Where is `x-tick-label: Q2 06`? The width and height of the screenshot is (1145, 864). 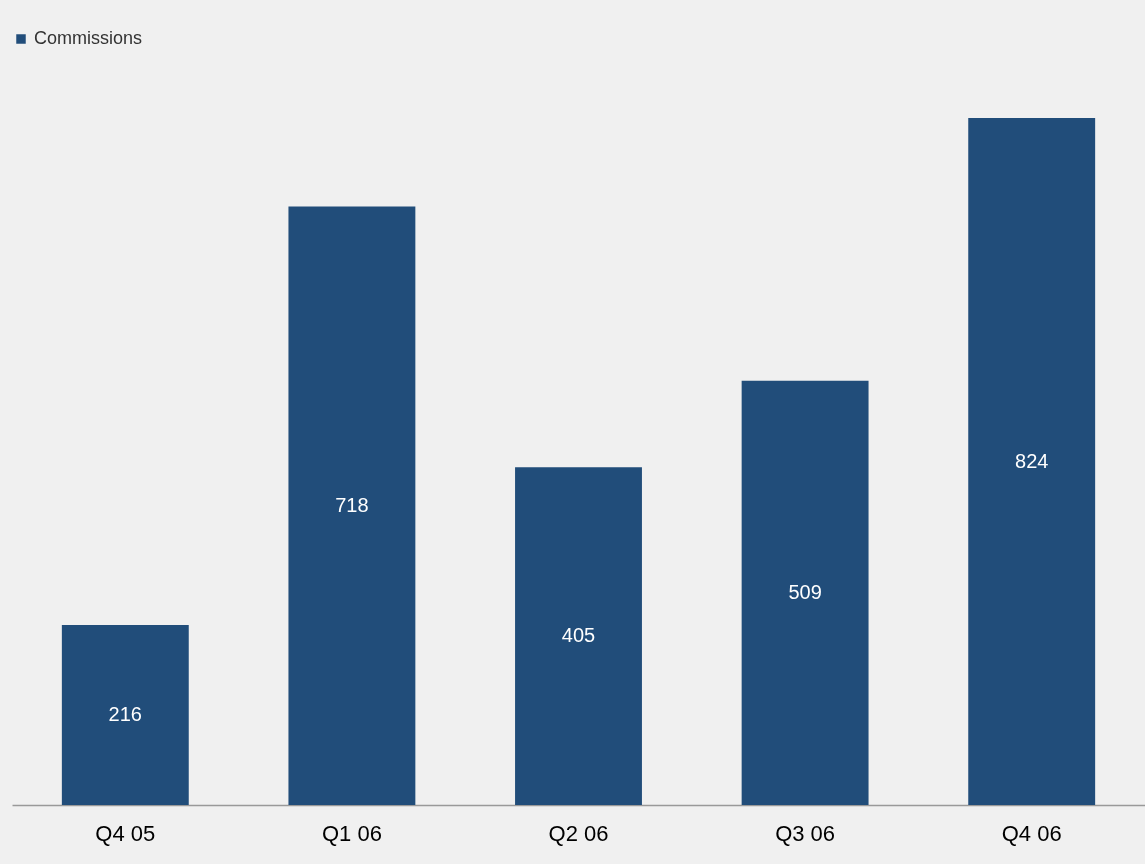
x-tick-label: Q2 06 is located at coordinates (578, 833).